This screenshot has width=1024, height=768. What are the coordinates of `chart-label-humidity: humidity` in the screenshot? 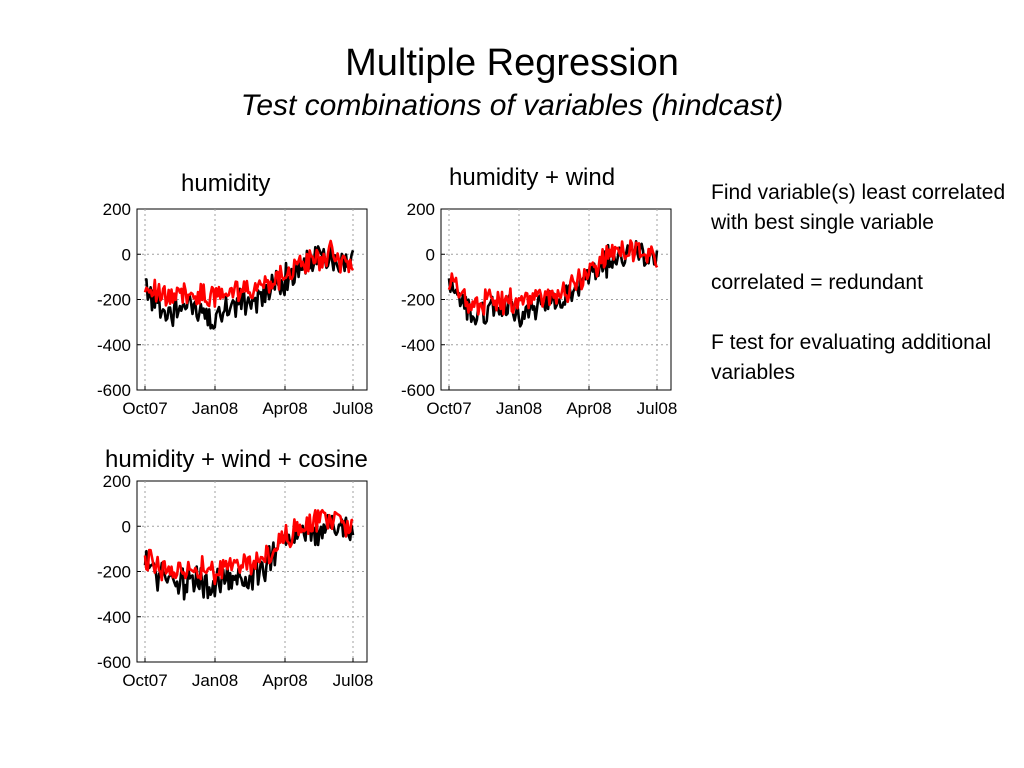 It's located at (226, 183).